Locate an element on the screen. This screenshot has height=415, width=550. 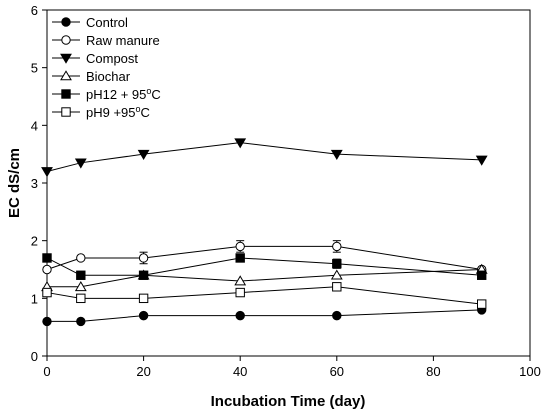
series-control is located at coordinates (264, 316).